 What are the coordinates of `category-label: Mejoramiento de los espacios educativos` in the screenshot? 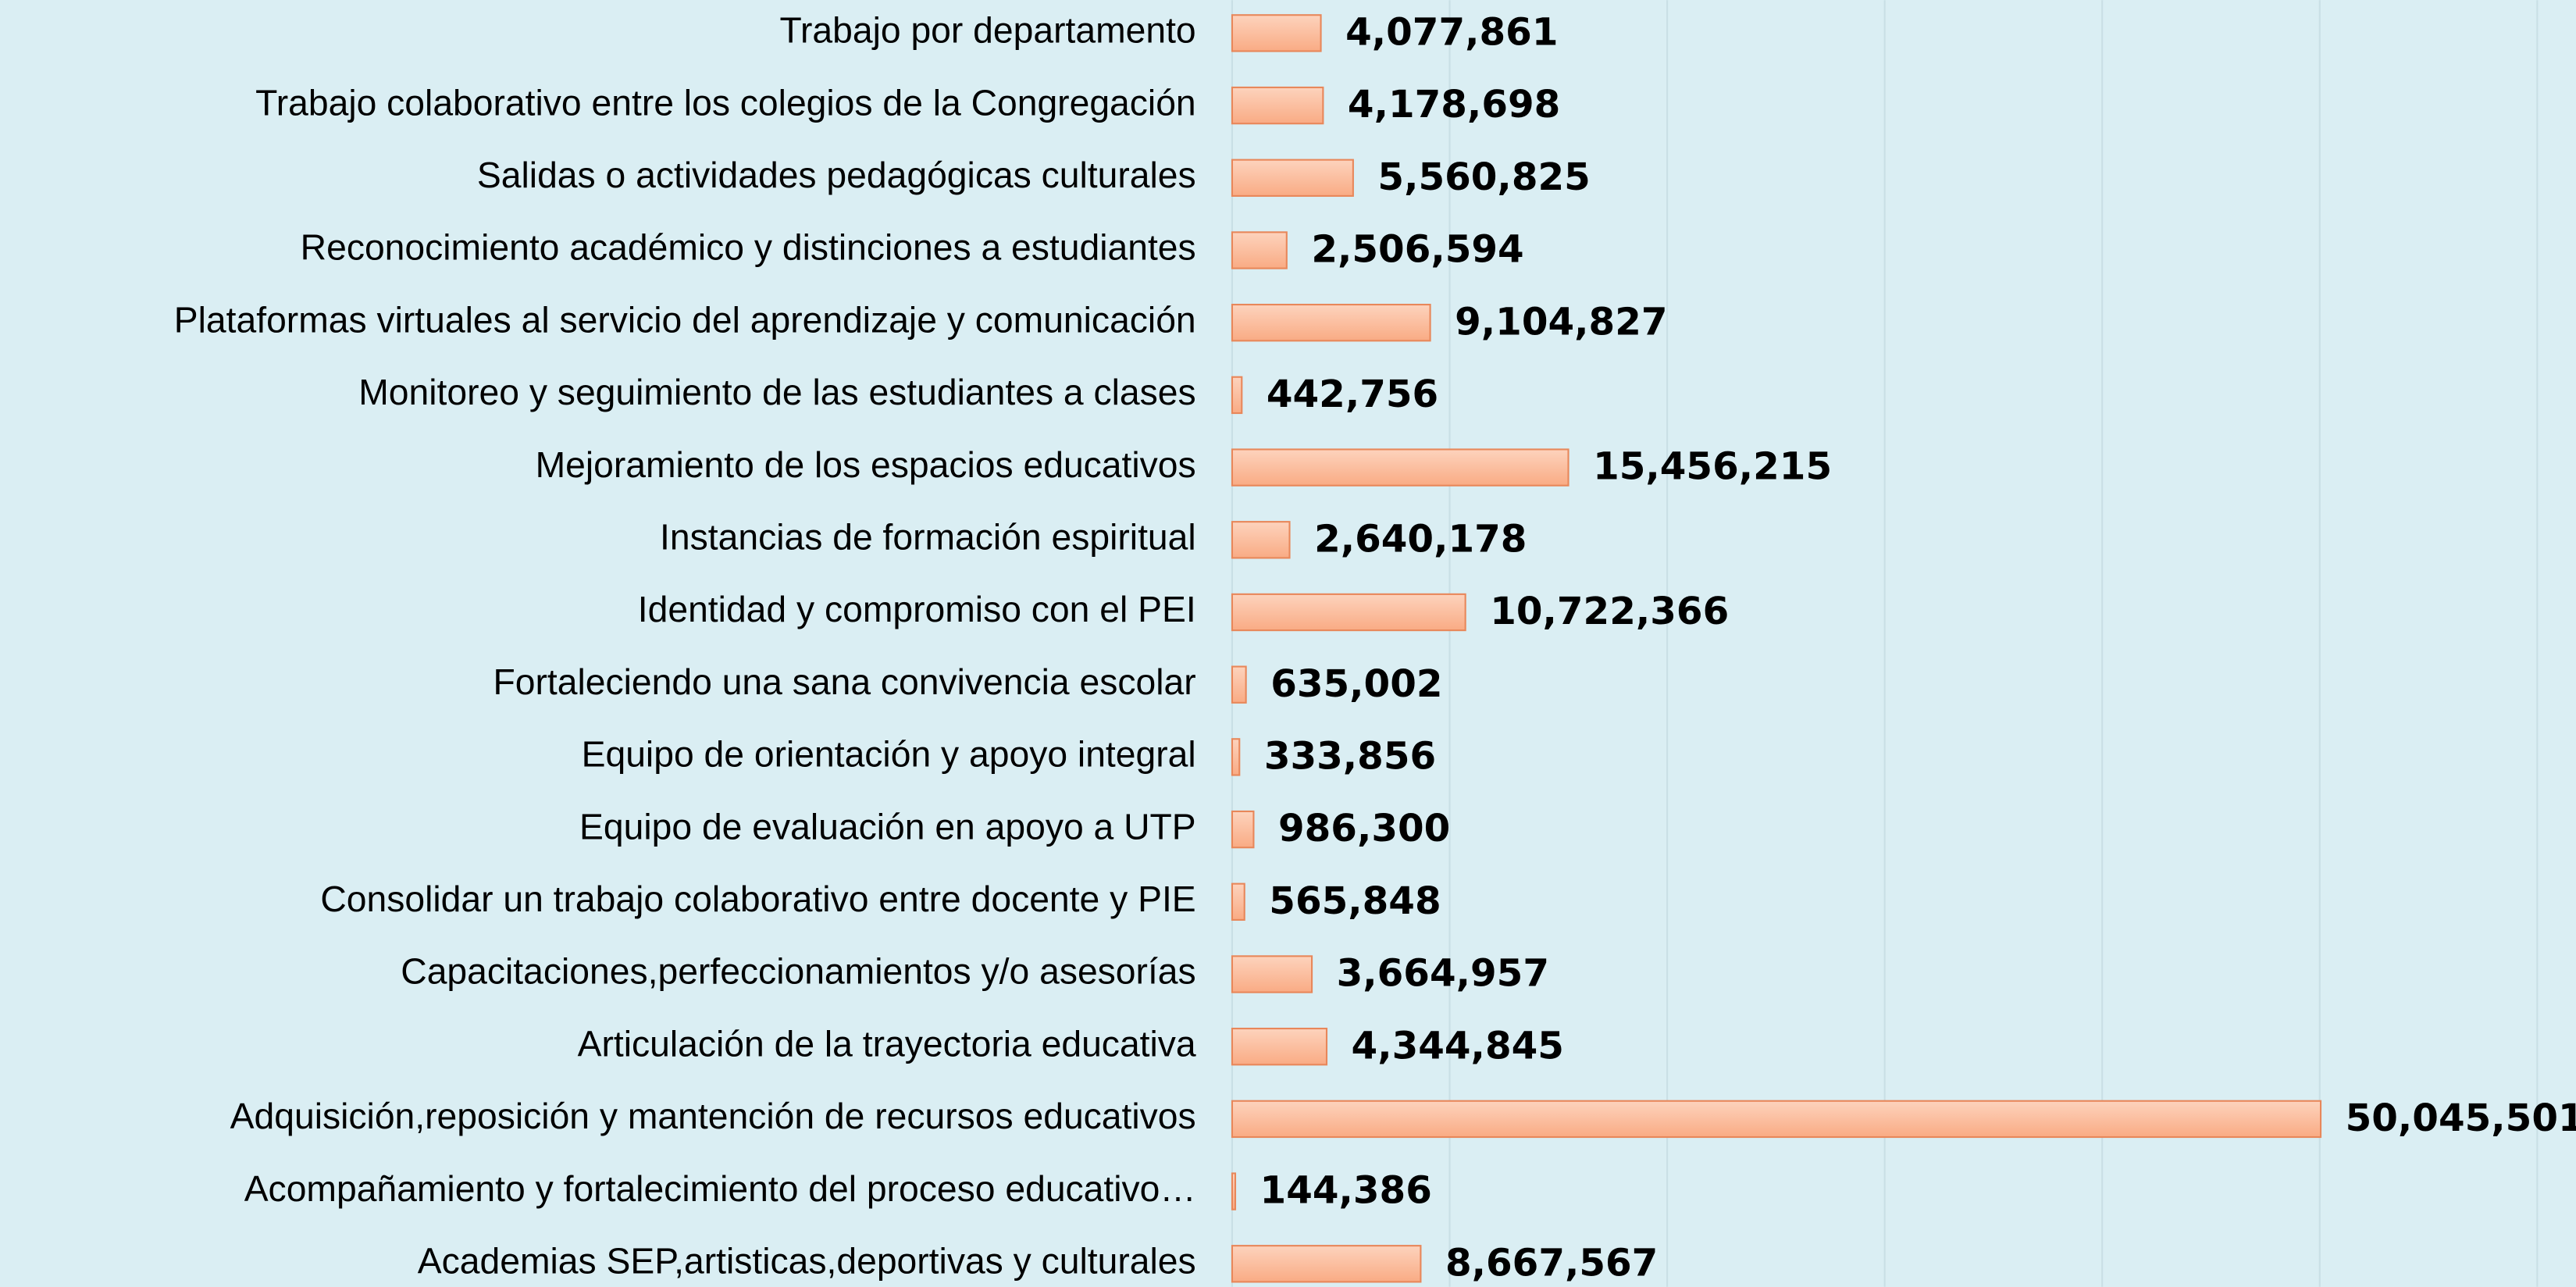 It's located at (866, 465).